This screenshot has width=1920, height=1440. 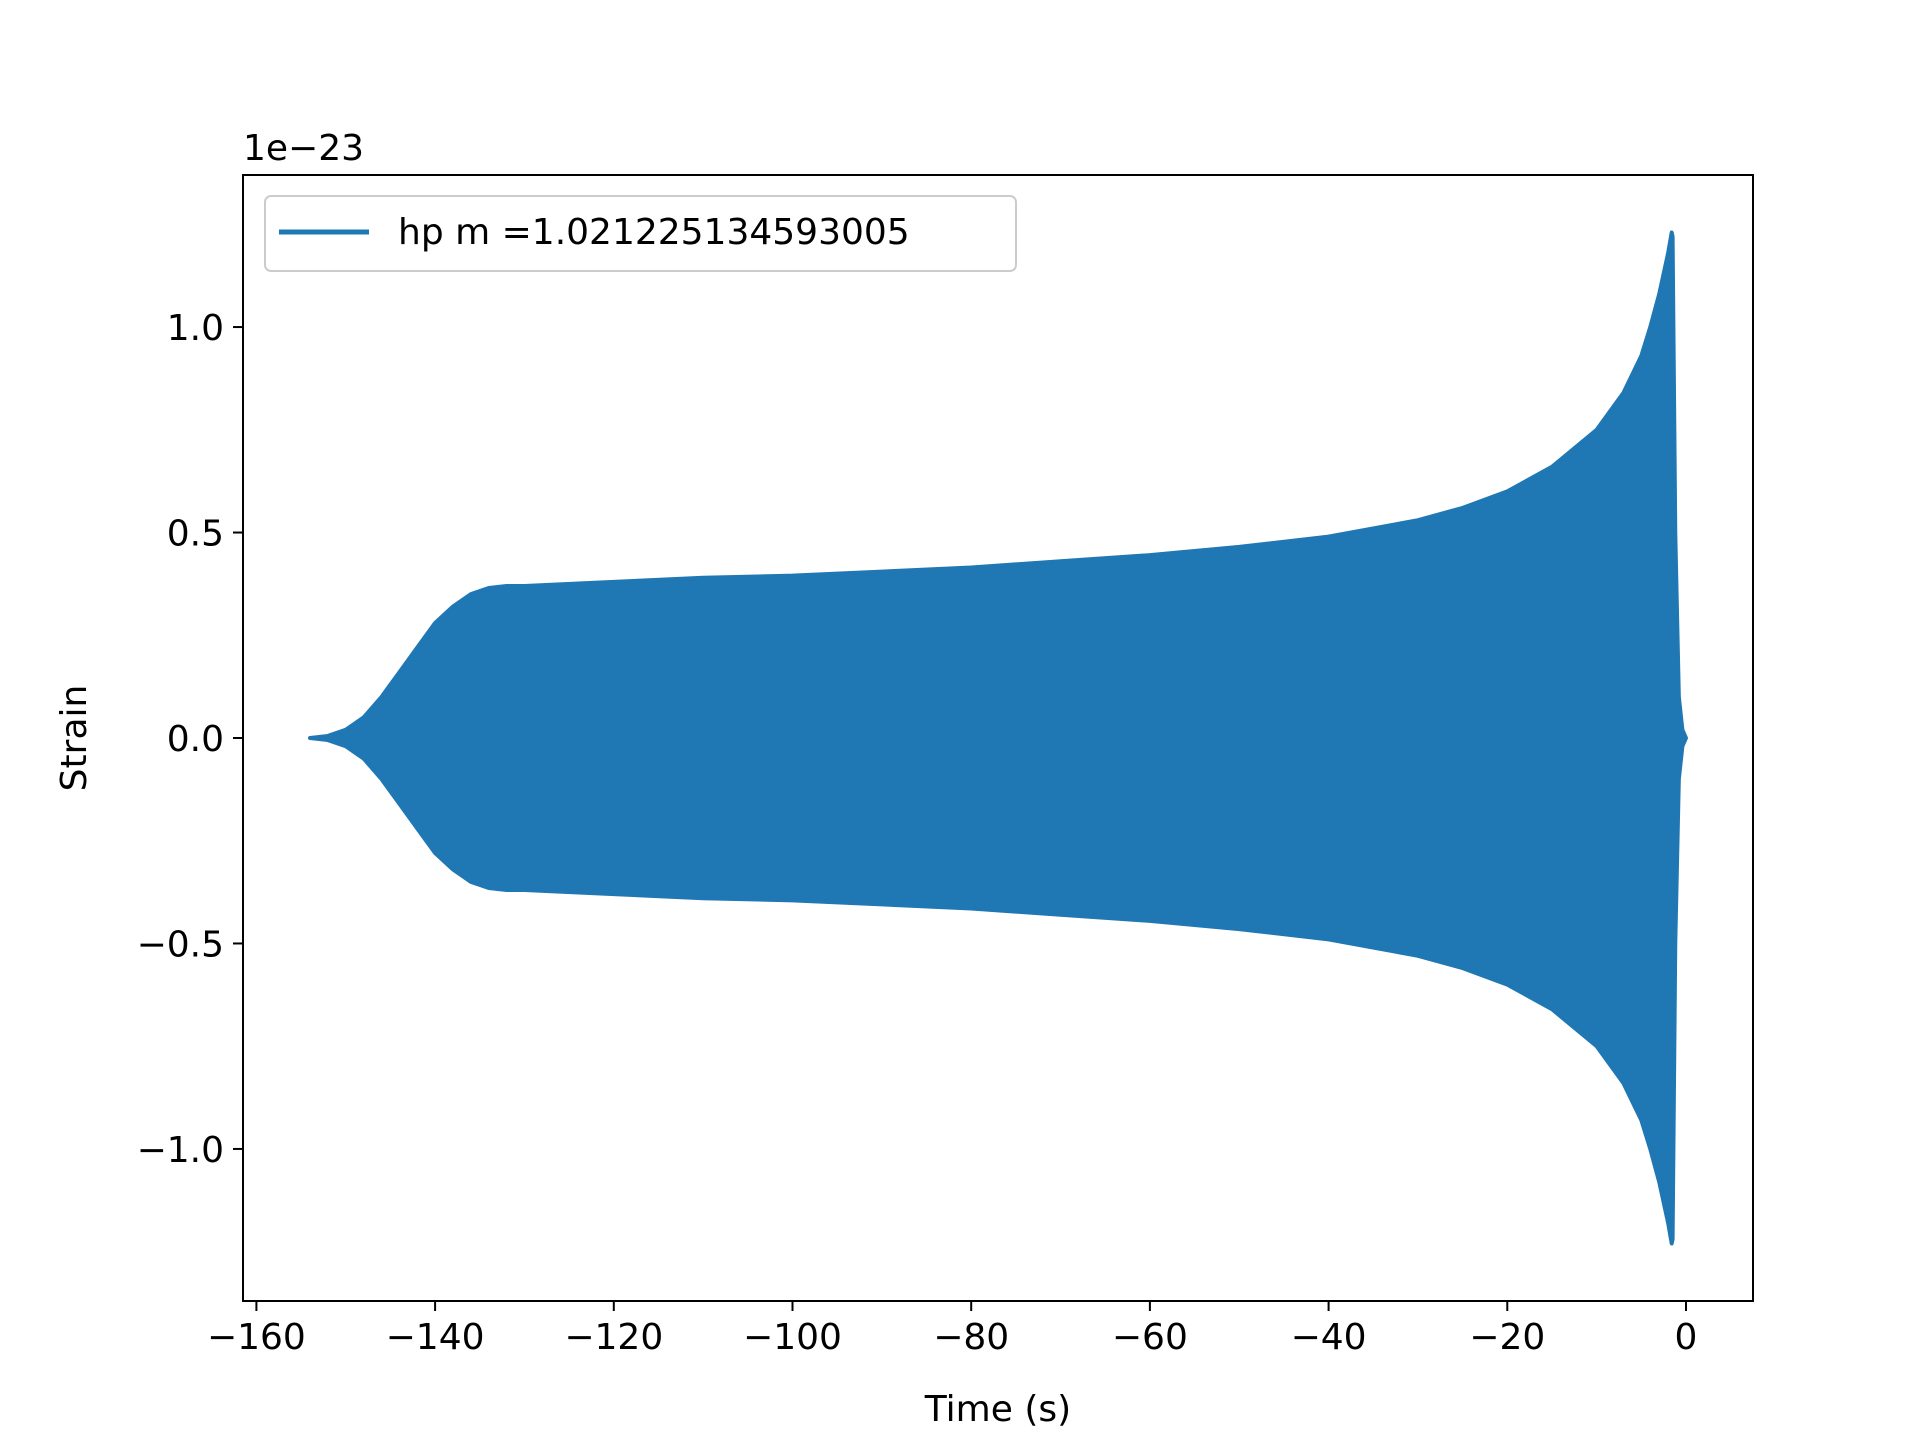 I want to click on x-axis: −160 −140 −120 −100 −80 −60 −40 −20 0, so click(x=952, y=1329).